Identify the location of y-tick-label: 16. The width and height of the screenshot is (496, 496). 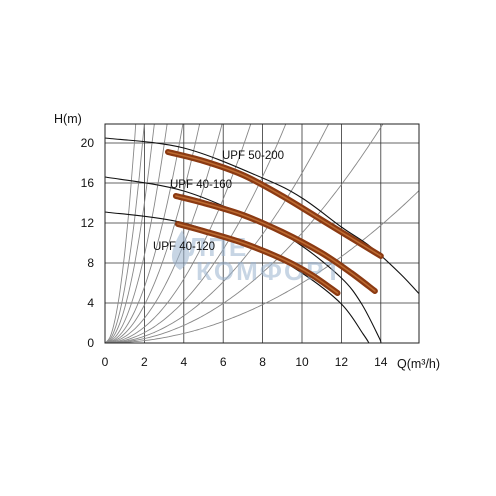
(88, 183).